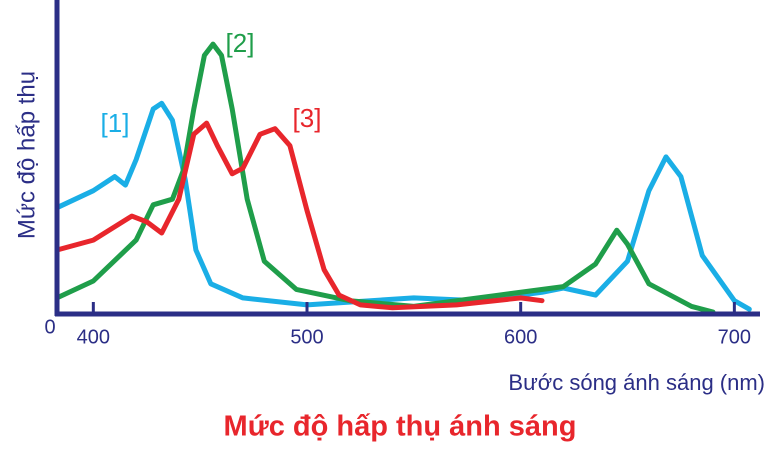 The image size is (774, 452). I want to click on y-axis-label: Mức độ hấp thụ, so click(26, 155).